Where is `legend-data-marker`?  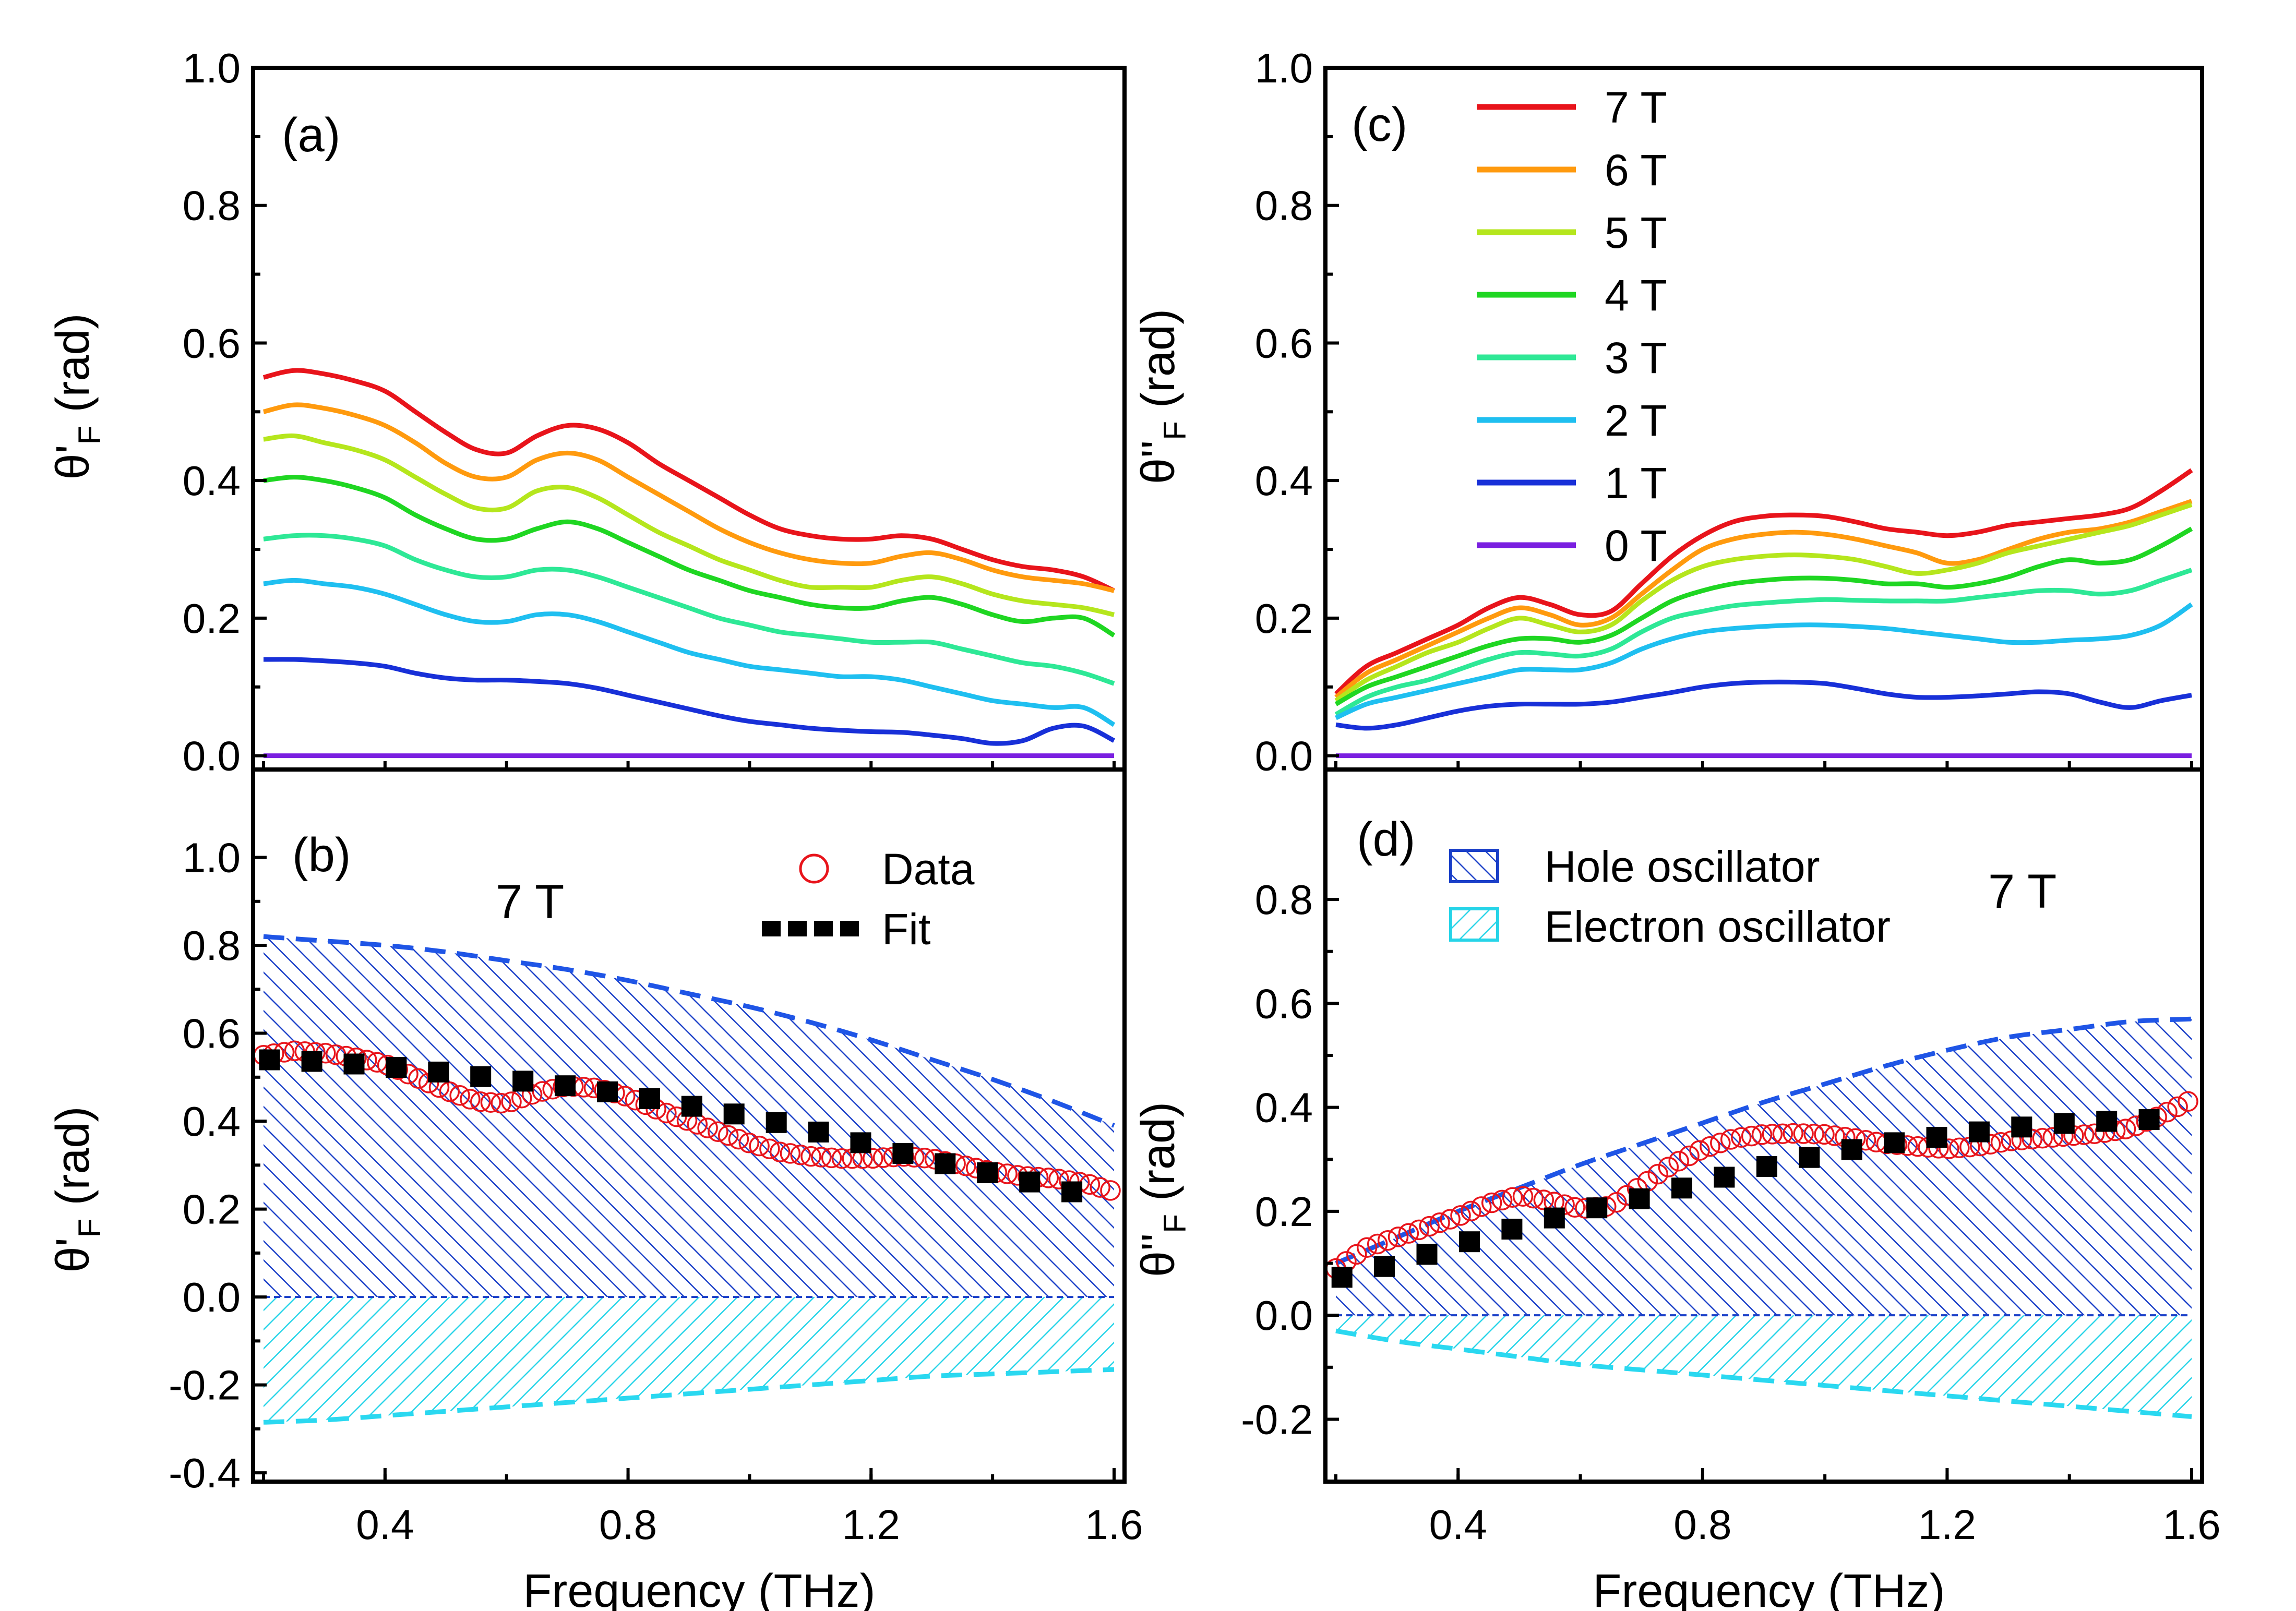 legend-data-marker is located at coordinates (814, 868).